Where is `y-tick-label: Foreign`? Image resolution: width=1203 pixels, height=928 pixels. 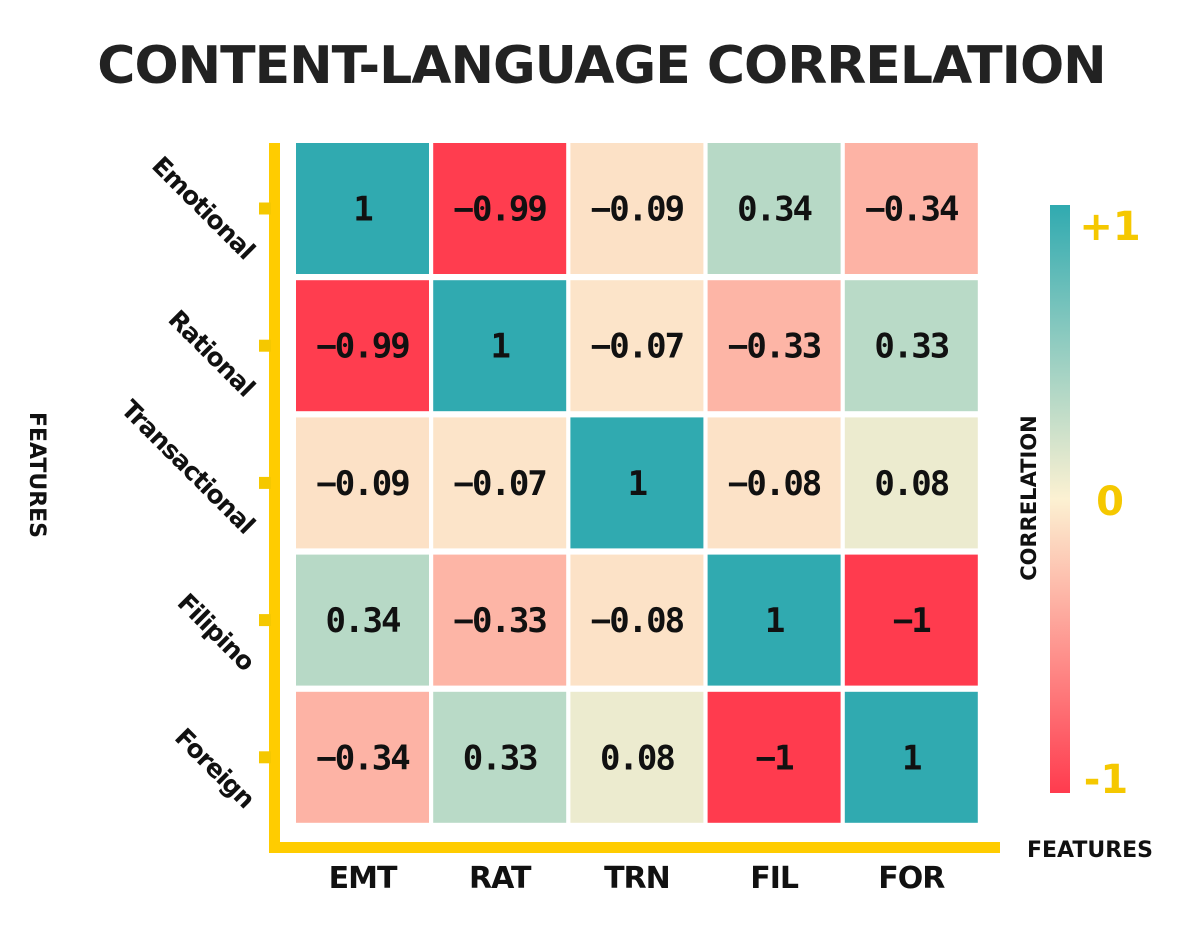
y-tick-label: Foreign is located at coordinates (214, 767).